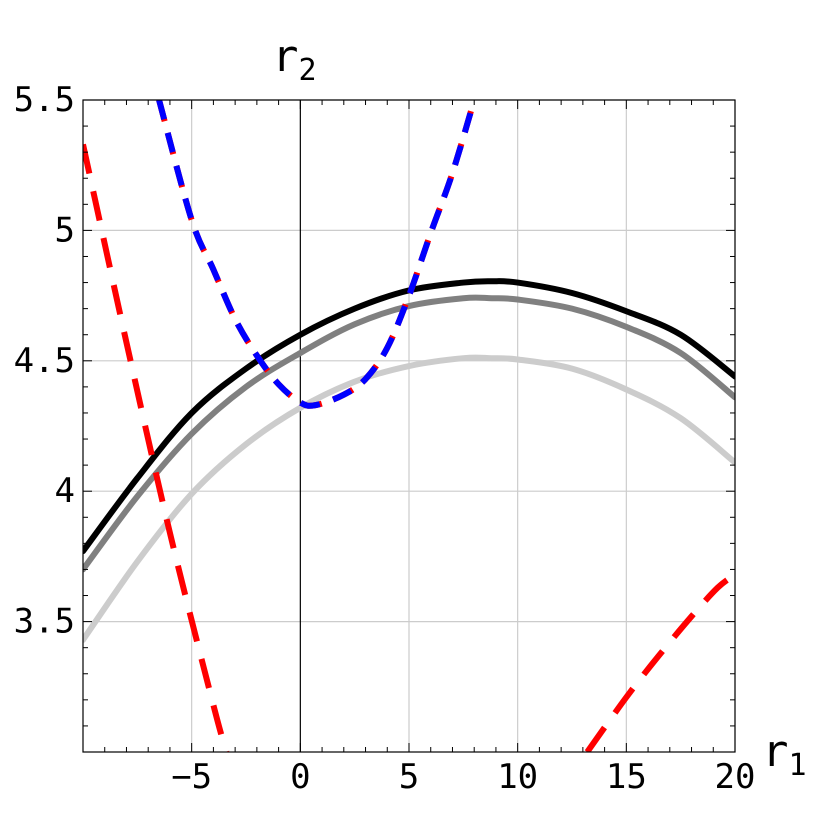 This screenshot has height=830, width=830. Describe the element at coordinates (517, 777) in the screenshot. I see `x-tick-label: 10` at that location.